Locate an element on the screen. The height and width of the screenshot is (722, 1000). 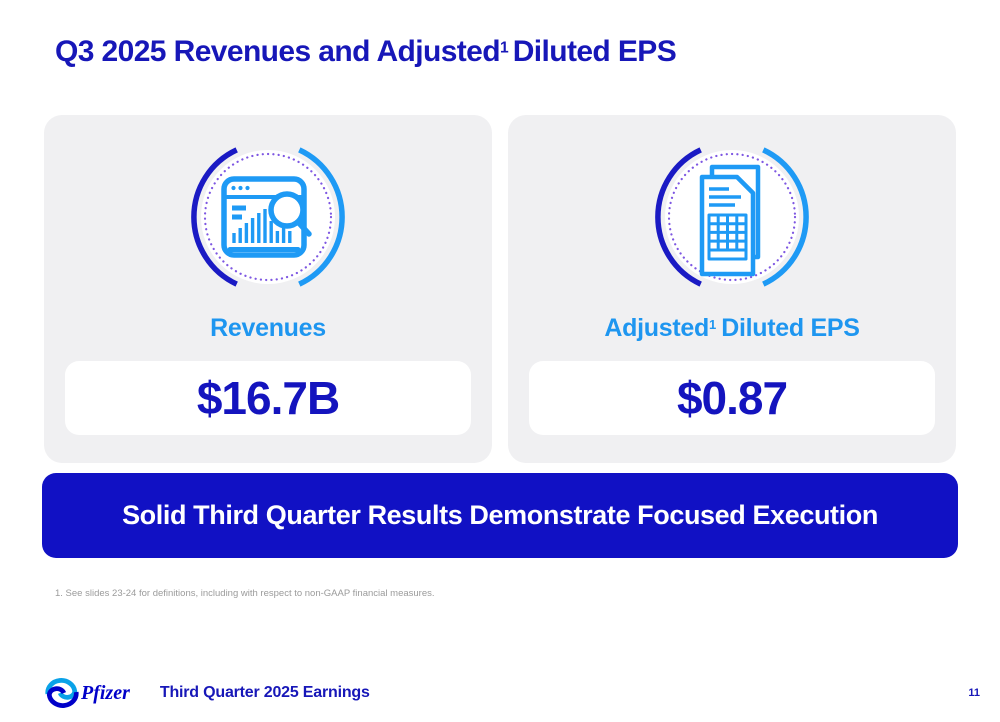
financial-document-icon is located at coordinates (732, 217).